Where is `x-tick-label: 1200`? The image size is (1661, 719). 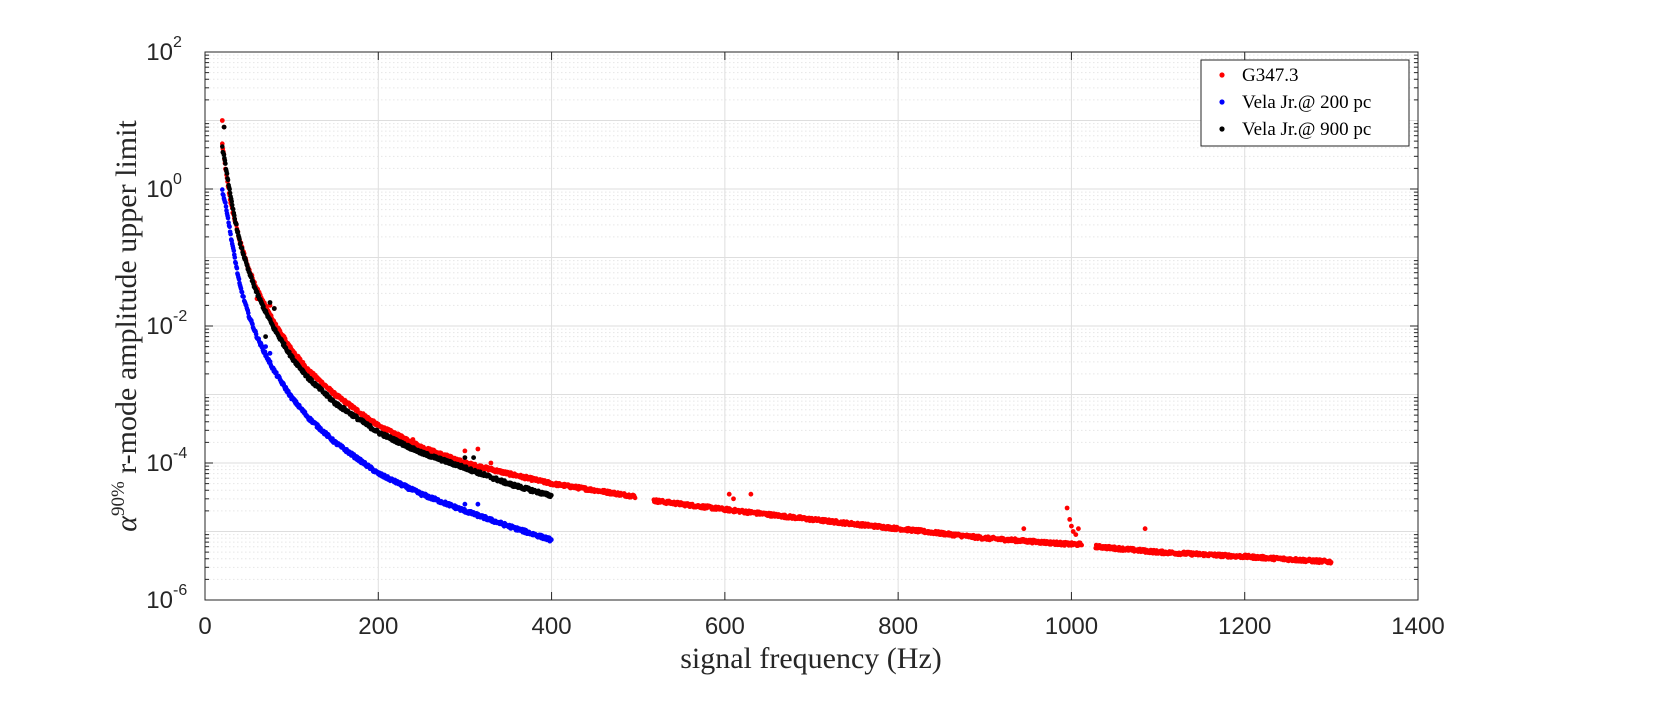 x-tick-label: 1200 is located at coordinates (1244, 626).